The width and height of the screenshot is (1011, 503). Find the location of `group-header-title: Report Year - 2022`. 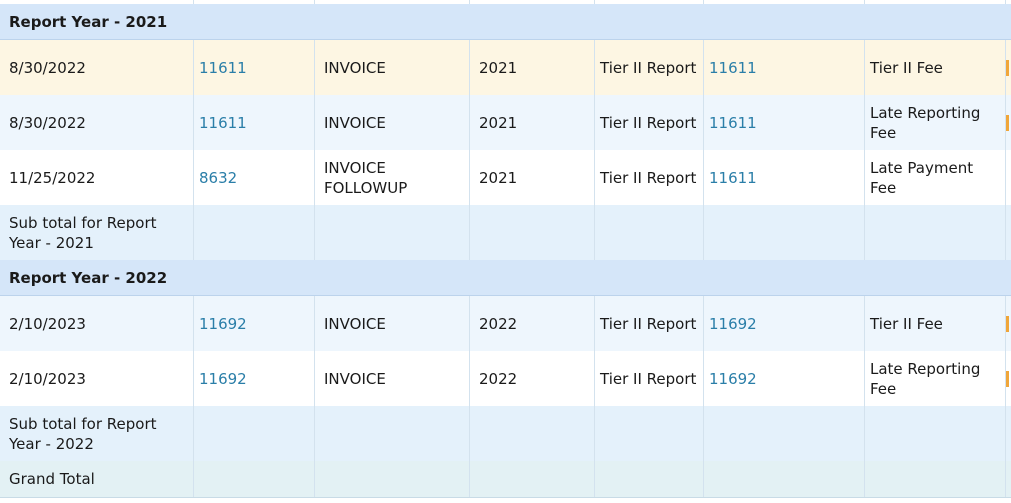

group-header-title: Report Year - 2022 is located at coordinates (88, 277).